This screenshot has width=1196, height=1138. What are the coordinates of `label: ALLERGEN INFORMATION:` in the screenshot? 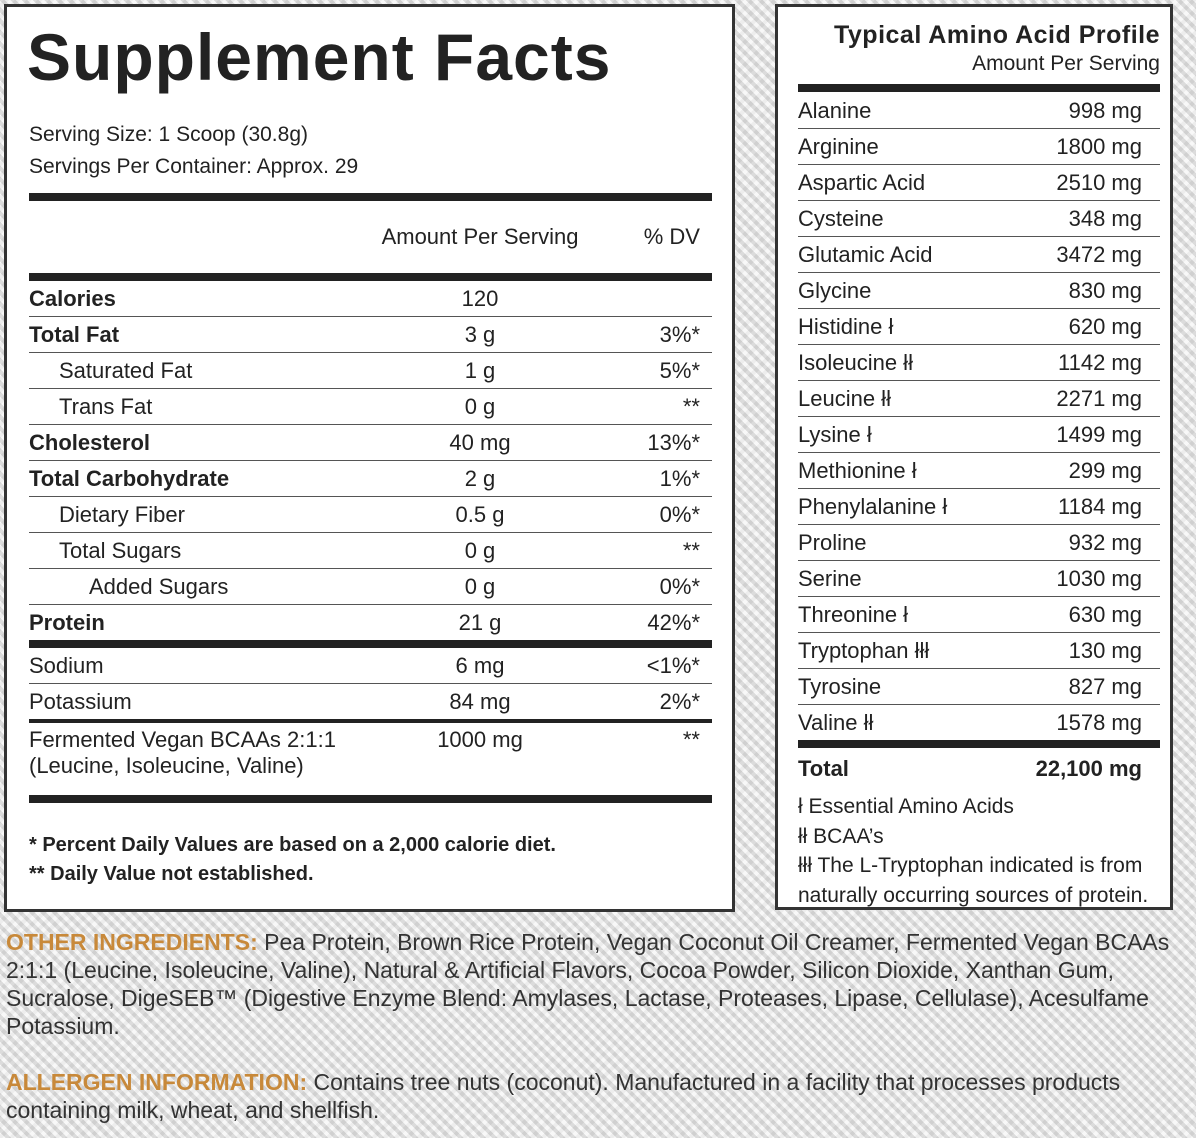 It's located at (157, 1082).